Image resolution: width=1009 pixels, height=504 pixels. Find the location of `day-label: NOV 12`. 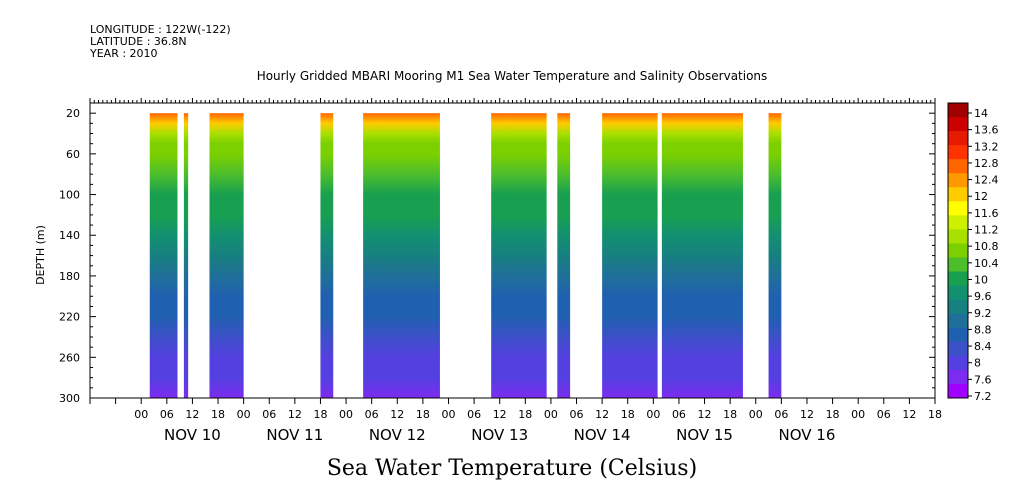

day-label: NOV 12 is located at coordinates (397, 435).